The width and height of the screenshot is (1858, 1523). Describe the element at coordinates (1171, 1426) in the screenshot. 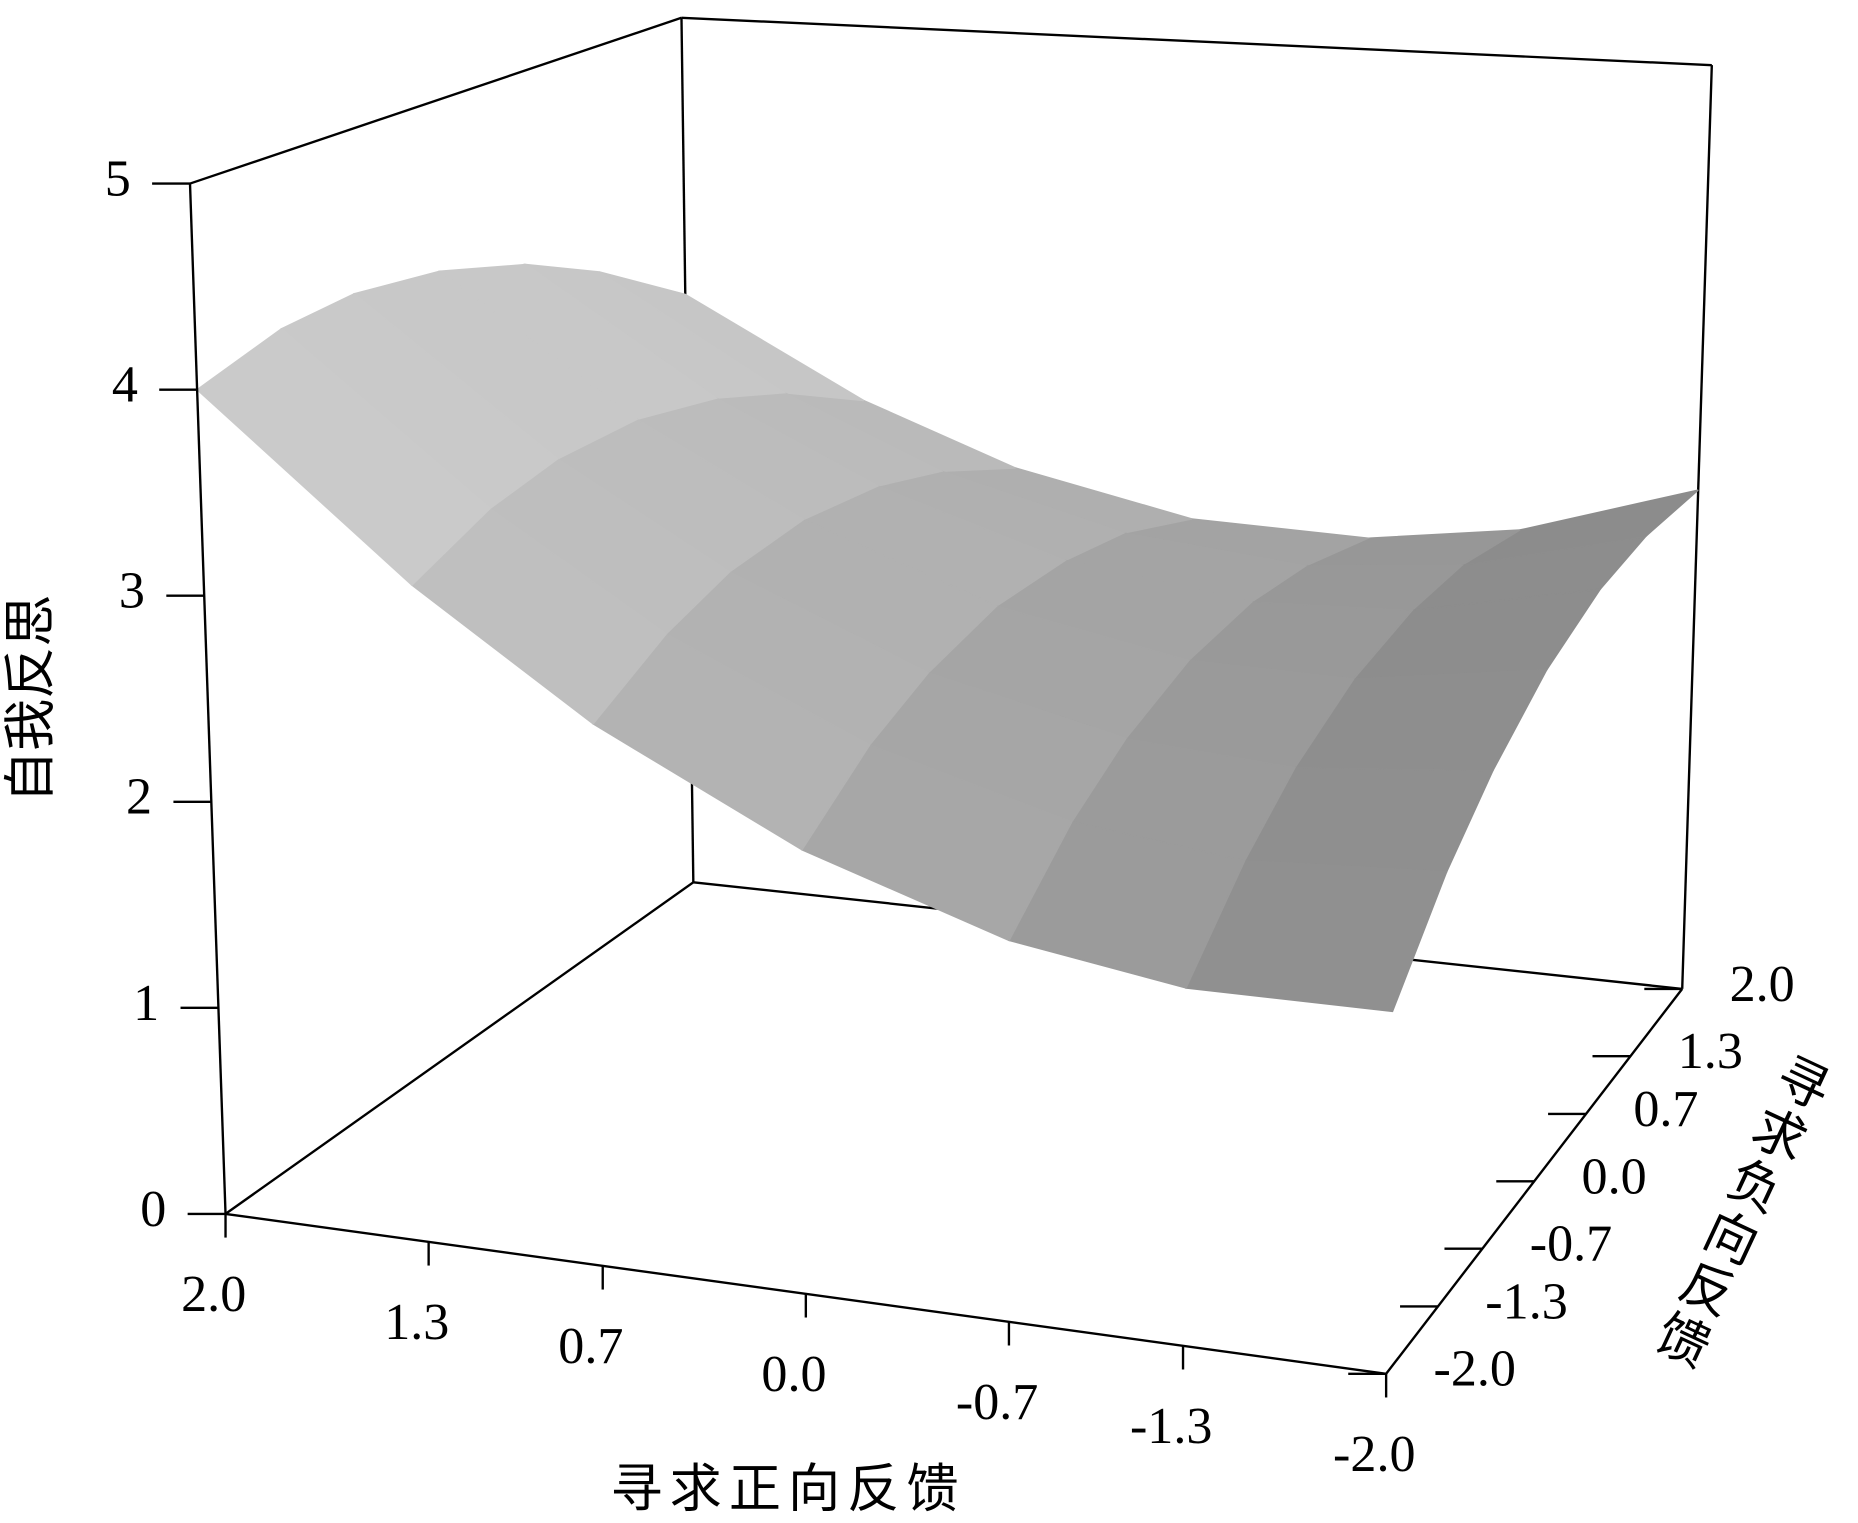

I see `x-tick-label: -1.3` at that location.